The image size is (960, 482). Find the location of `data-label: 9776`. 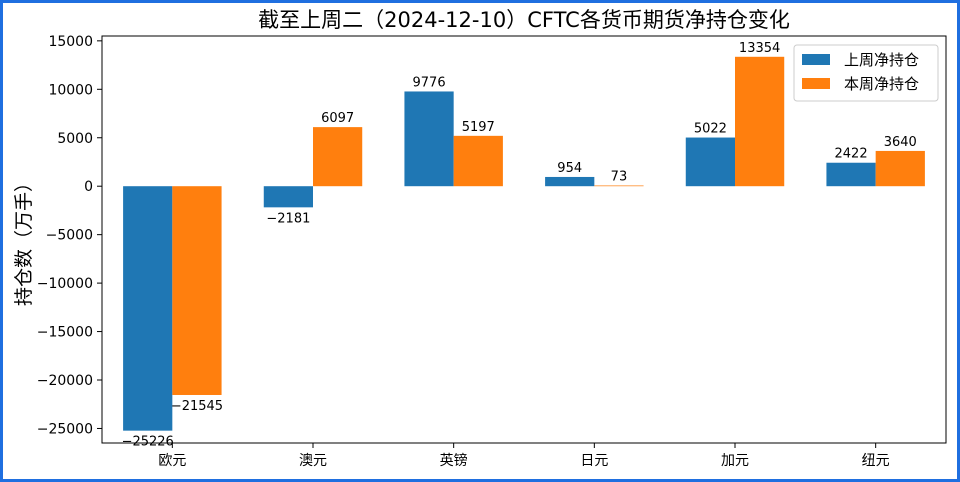

data-label: 9776 is located at coordinates (429, 82).